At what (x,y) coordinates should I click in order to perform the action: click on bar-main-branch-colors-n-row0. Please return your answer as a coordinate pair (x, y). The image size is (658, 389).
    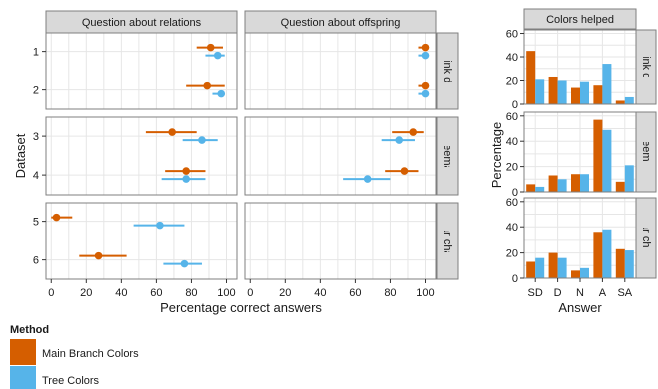
    Looking at the image, I should click on (575, 95).